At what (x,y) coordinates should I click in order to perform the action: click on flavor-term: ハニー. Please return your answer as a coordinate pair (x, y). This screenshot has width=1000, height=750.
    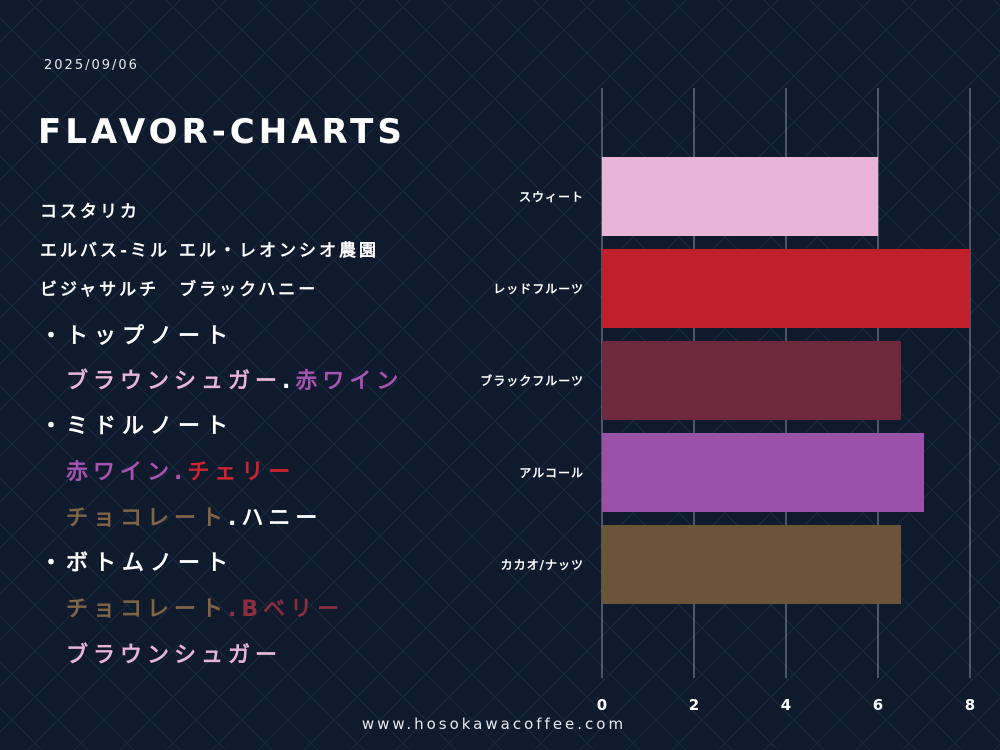
    Looking at the image, I should click on (282, 518).